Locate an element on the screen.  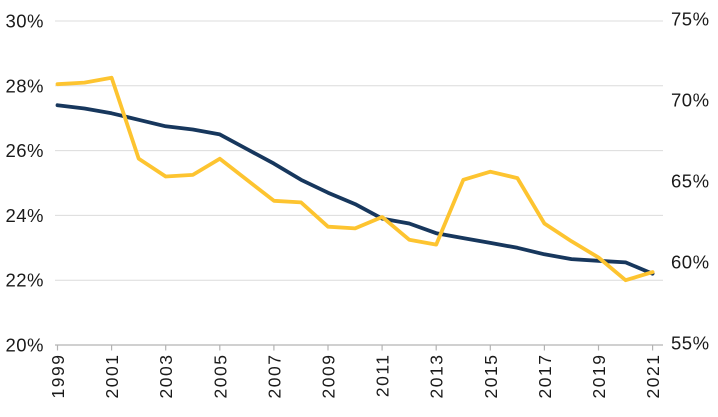
y-axis-label-left: 26% is located at coordinates (24, 150).